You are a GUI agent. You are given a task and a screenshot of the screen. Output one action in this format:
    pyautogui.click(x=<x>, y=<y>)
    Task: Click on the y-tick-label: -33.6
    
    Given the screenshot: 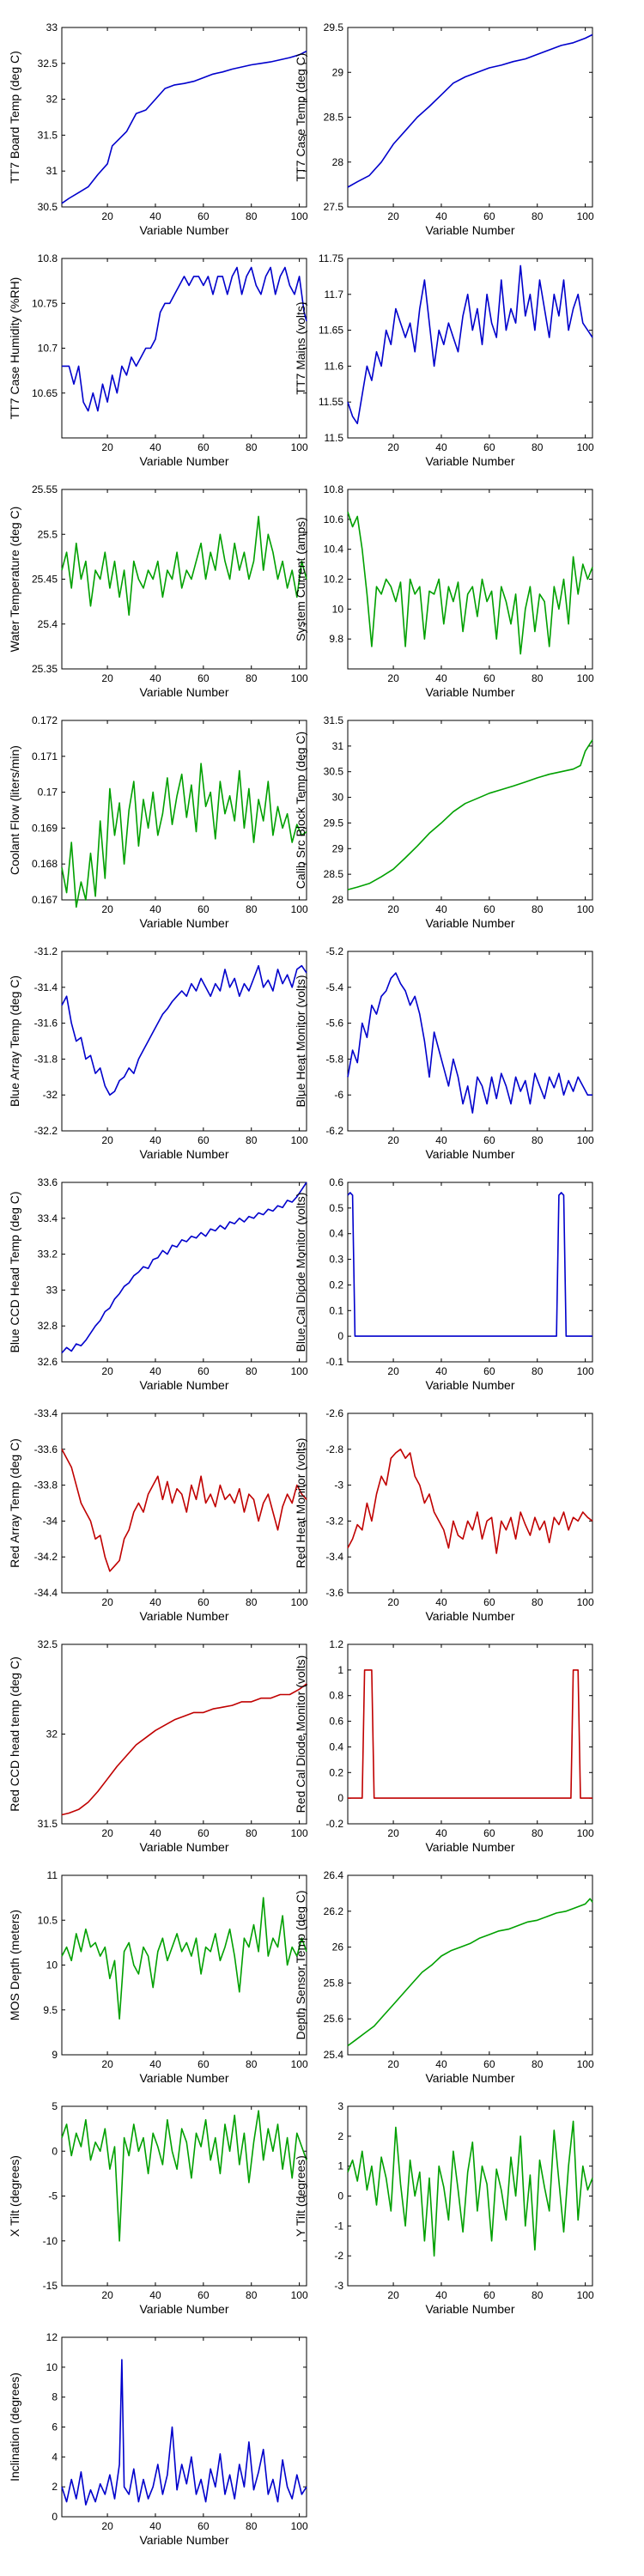 What is the action you would take?
    pyautogui.click(x=46, y=1449)
    